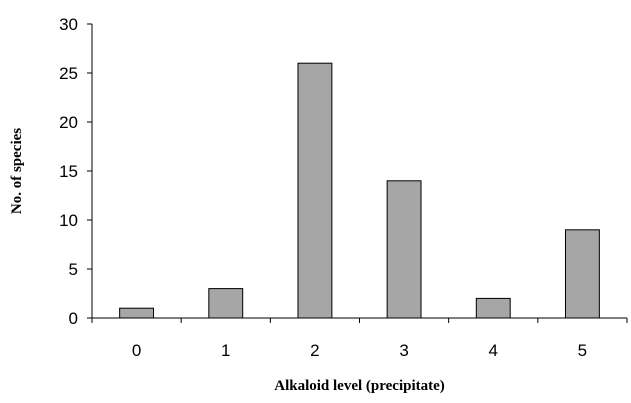 This screenshot has height=403, width=631. I want to click on y-tick-label: 10, so click(68, 220).